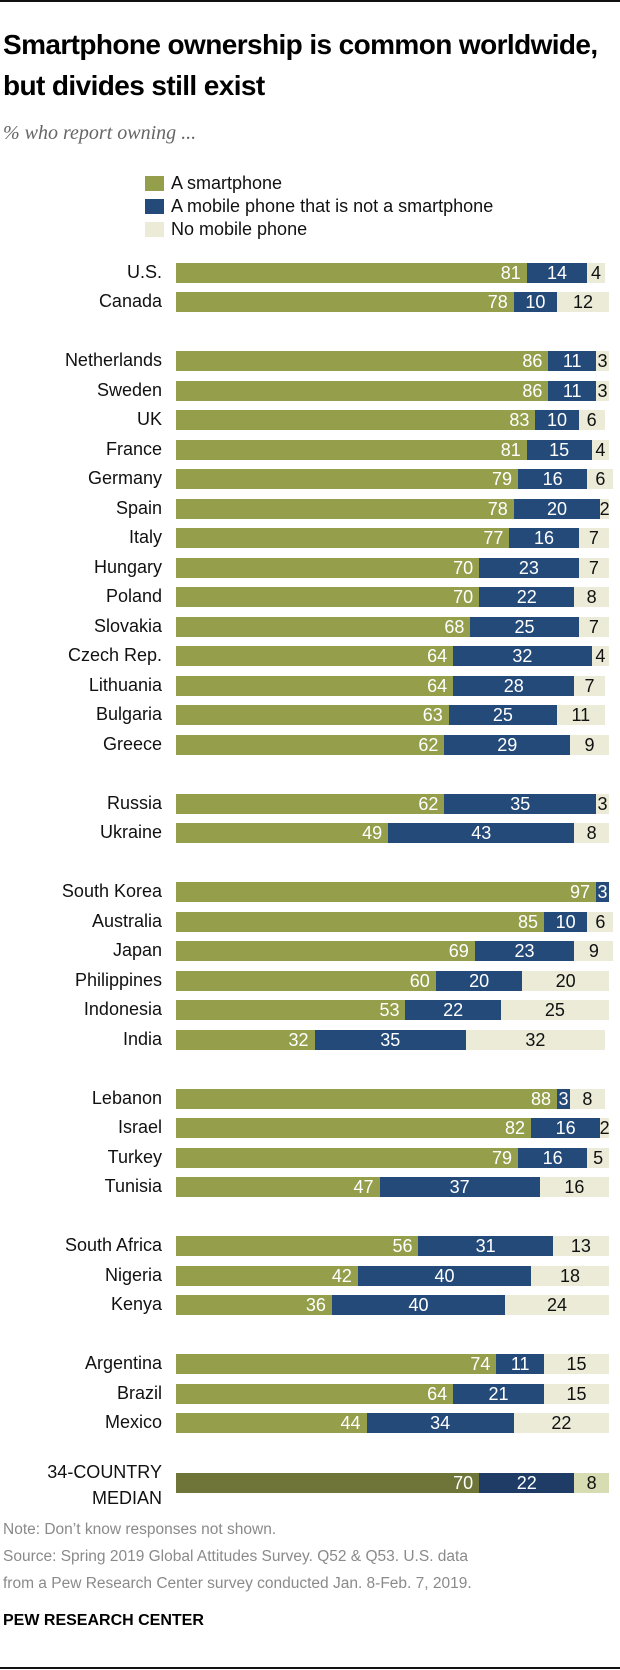 This screenshot has width=620, height=1670. What do you see at coordinates (507, 744) in the screenshot?
I see `data-label: 29` at bounding box center [507, 744].